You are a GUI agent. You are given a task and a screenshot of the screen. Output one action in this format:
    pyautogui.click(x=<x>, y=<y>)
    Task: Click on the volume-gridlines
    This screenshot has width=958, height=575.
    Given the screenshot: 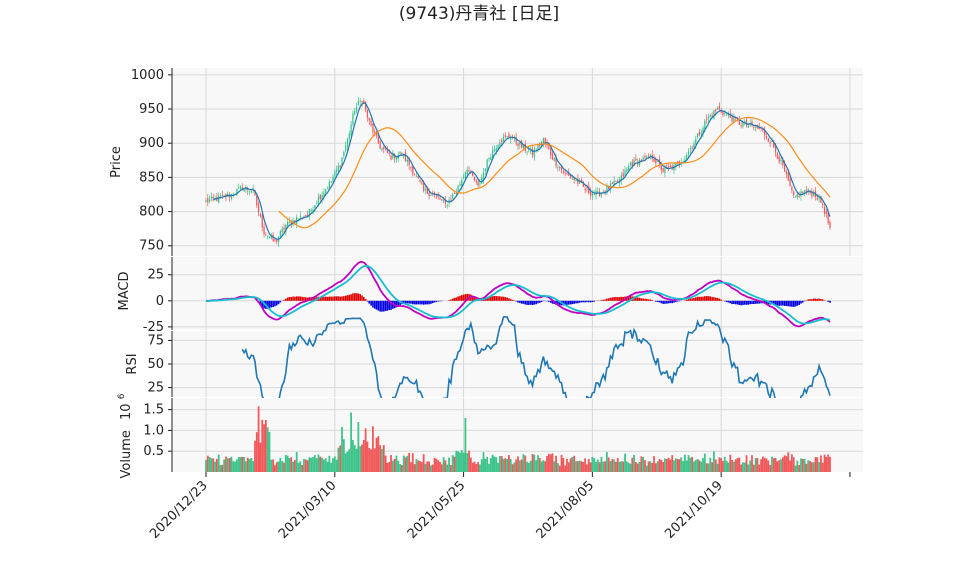 What is the action you would take?
    pyautogui.click(x=517, y=435)
    